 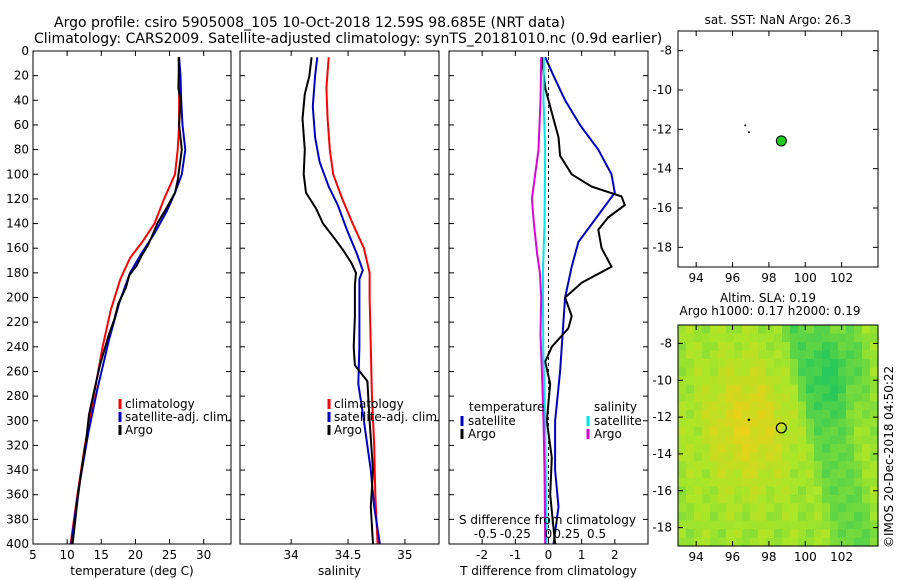 I want to click on map1-xtick-label: 98, so click(x=768, y=278).